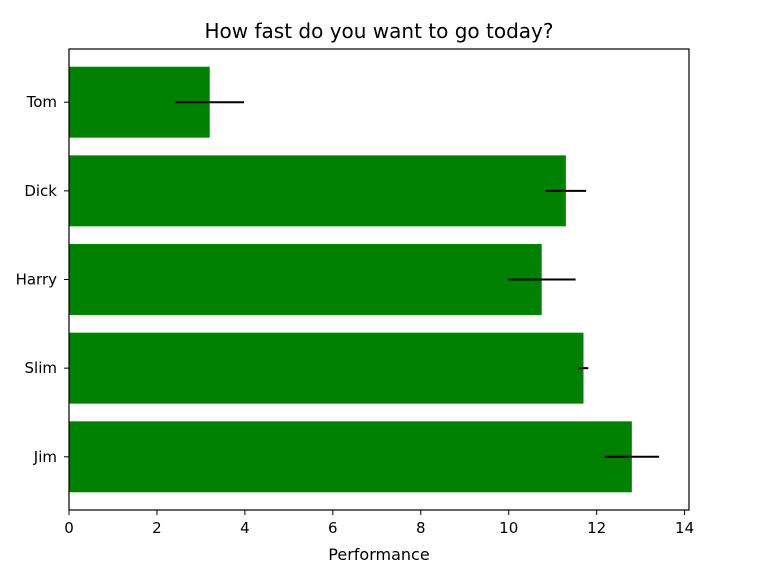 The height and width of the screenshot is (576, 777). What do you see at coordinates (157, 528) in the screenshot?
I see `x-tick-label: 2` at bounding box center [157, 528].